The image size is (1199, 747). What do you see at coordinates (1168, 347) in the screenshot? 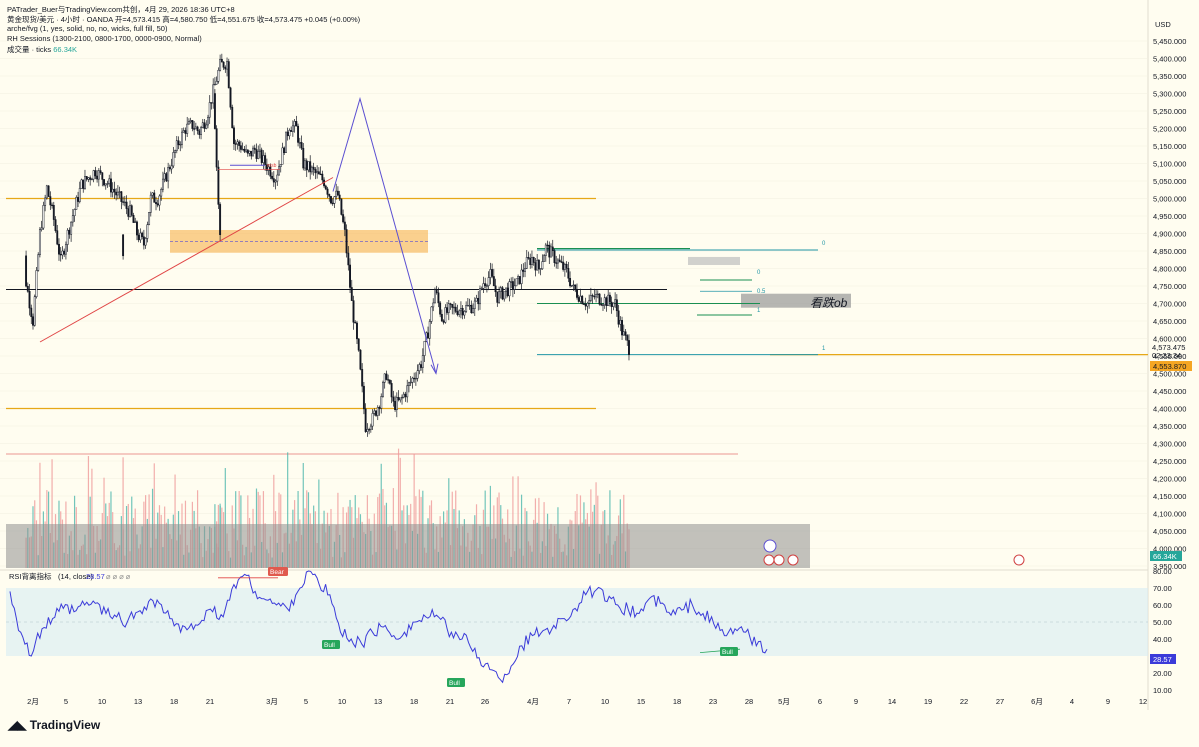
I see `current-price-label: 4,573.475` at bounding box center [1168, 347].